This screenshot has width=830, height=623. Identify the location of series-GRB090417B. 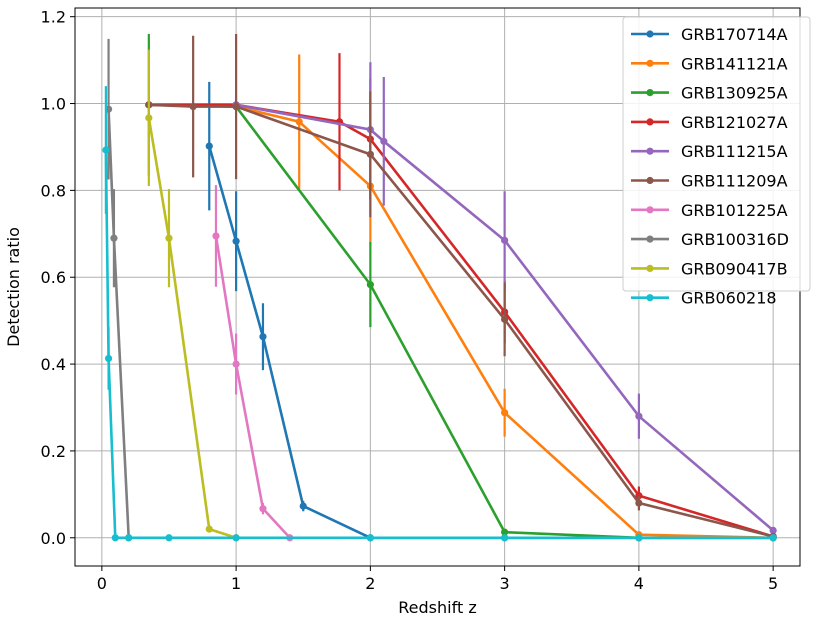
(192, 295).